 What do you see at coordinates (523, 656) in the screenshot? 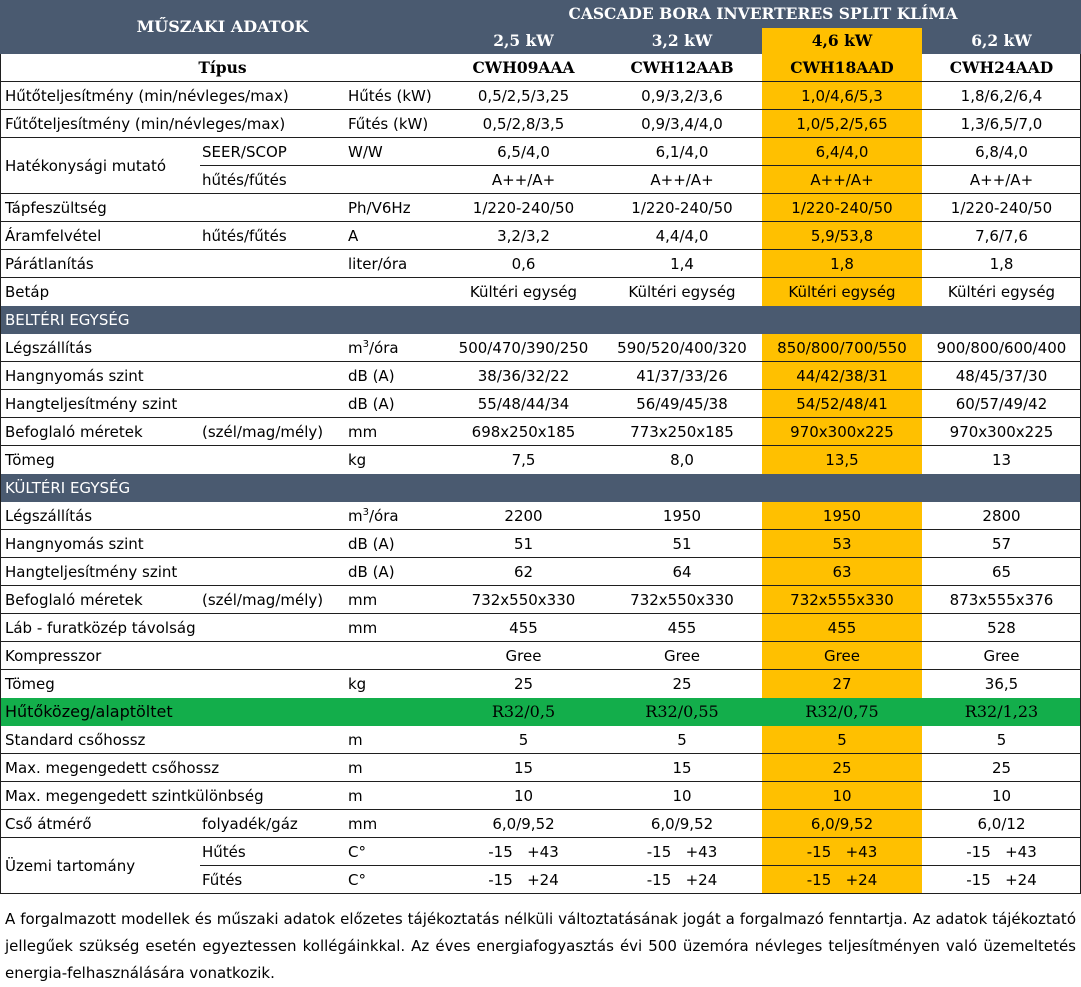
I see `row-value: Gree` at bounding box center [523, 656].